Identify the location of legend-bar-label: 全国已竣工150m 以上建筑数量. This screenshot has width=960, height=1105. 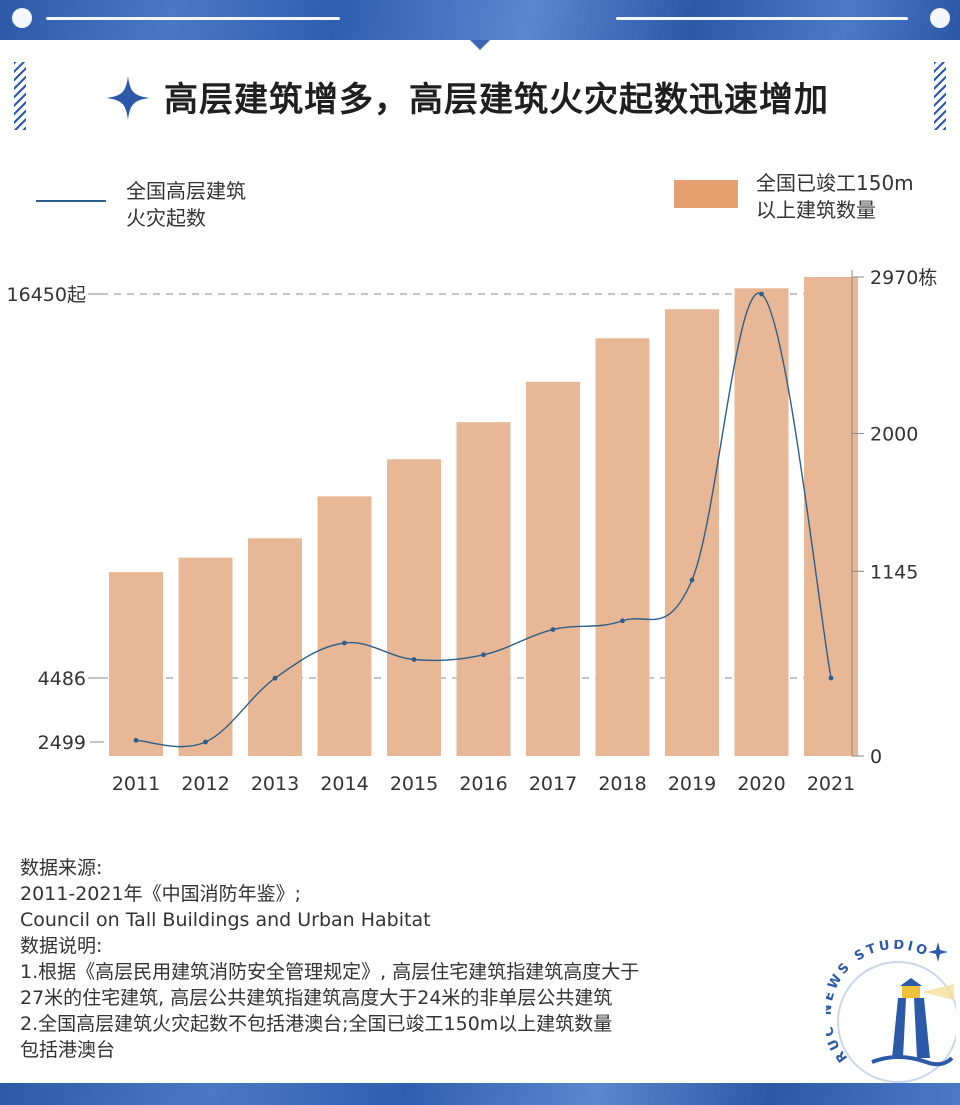
(835, 196).